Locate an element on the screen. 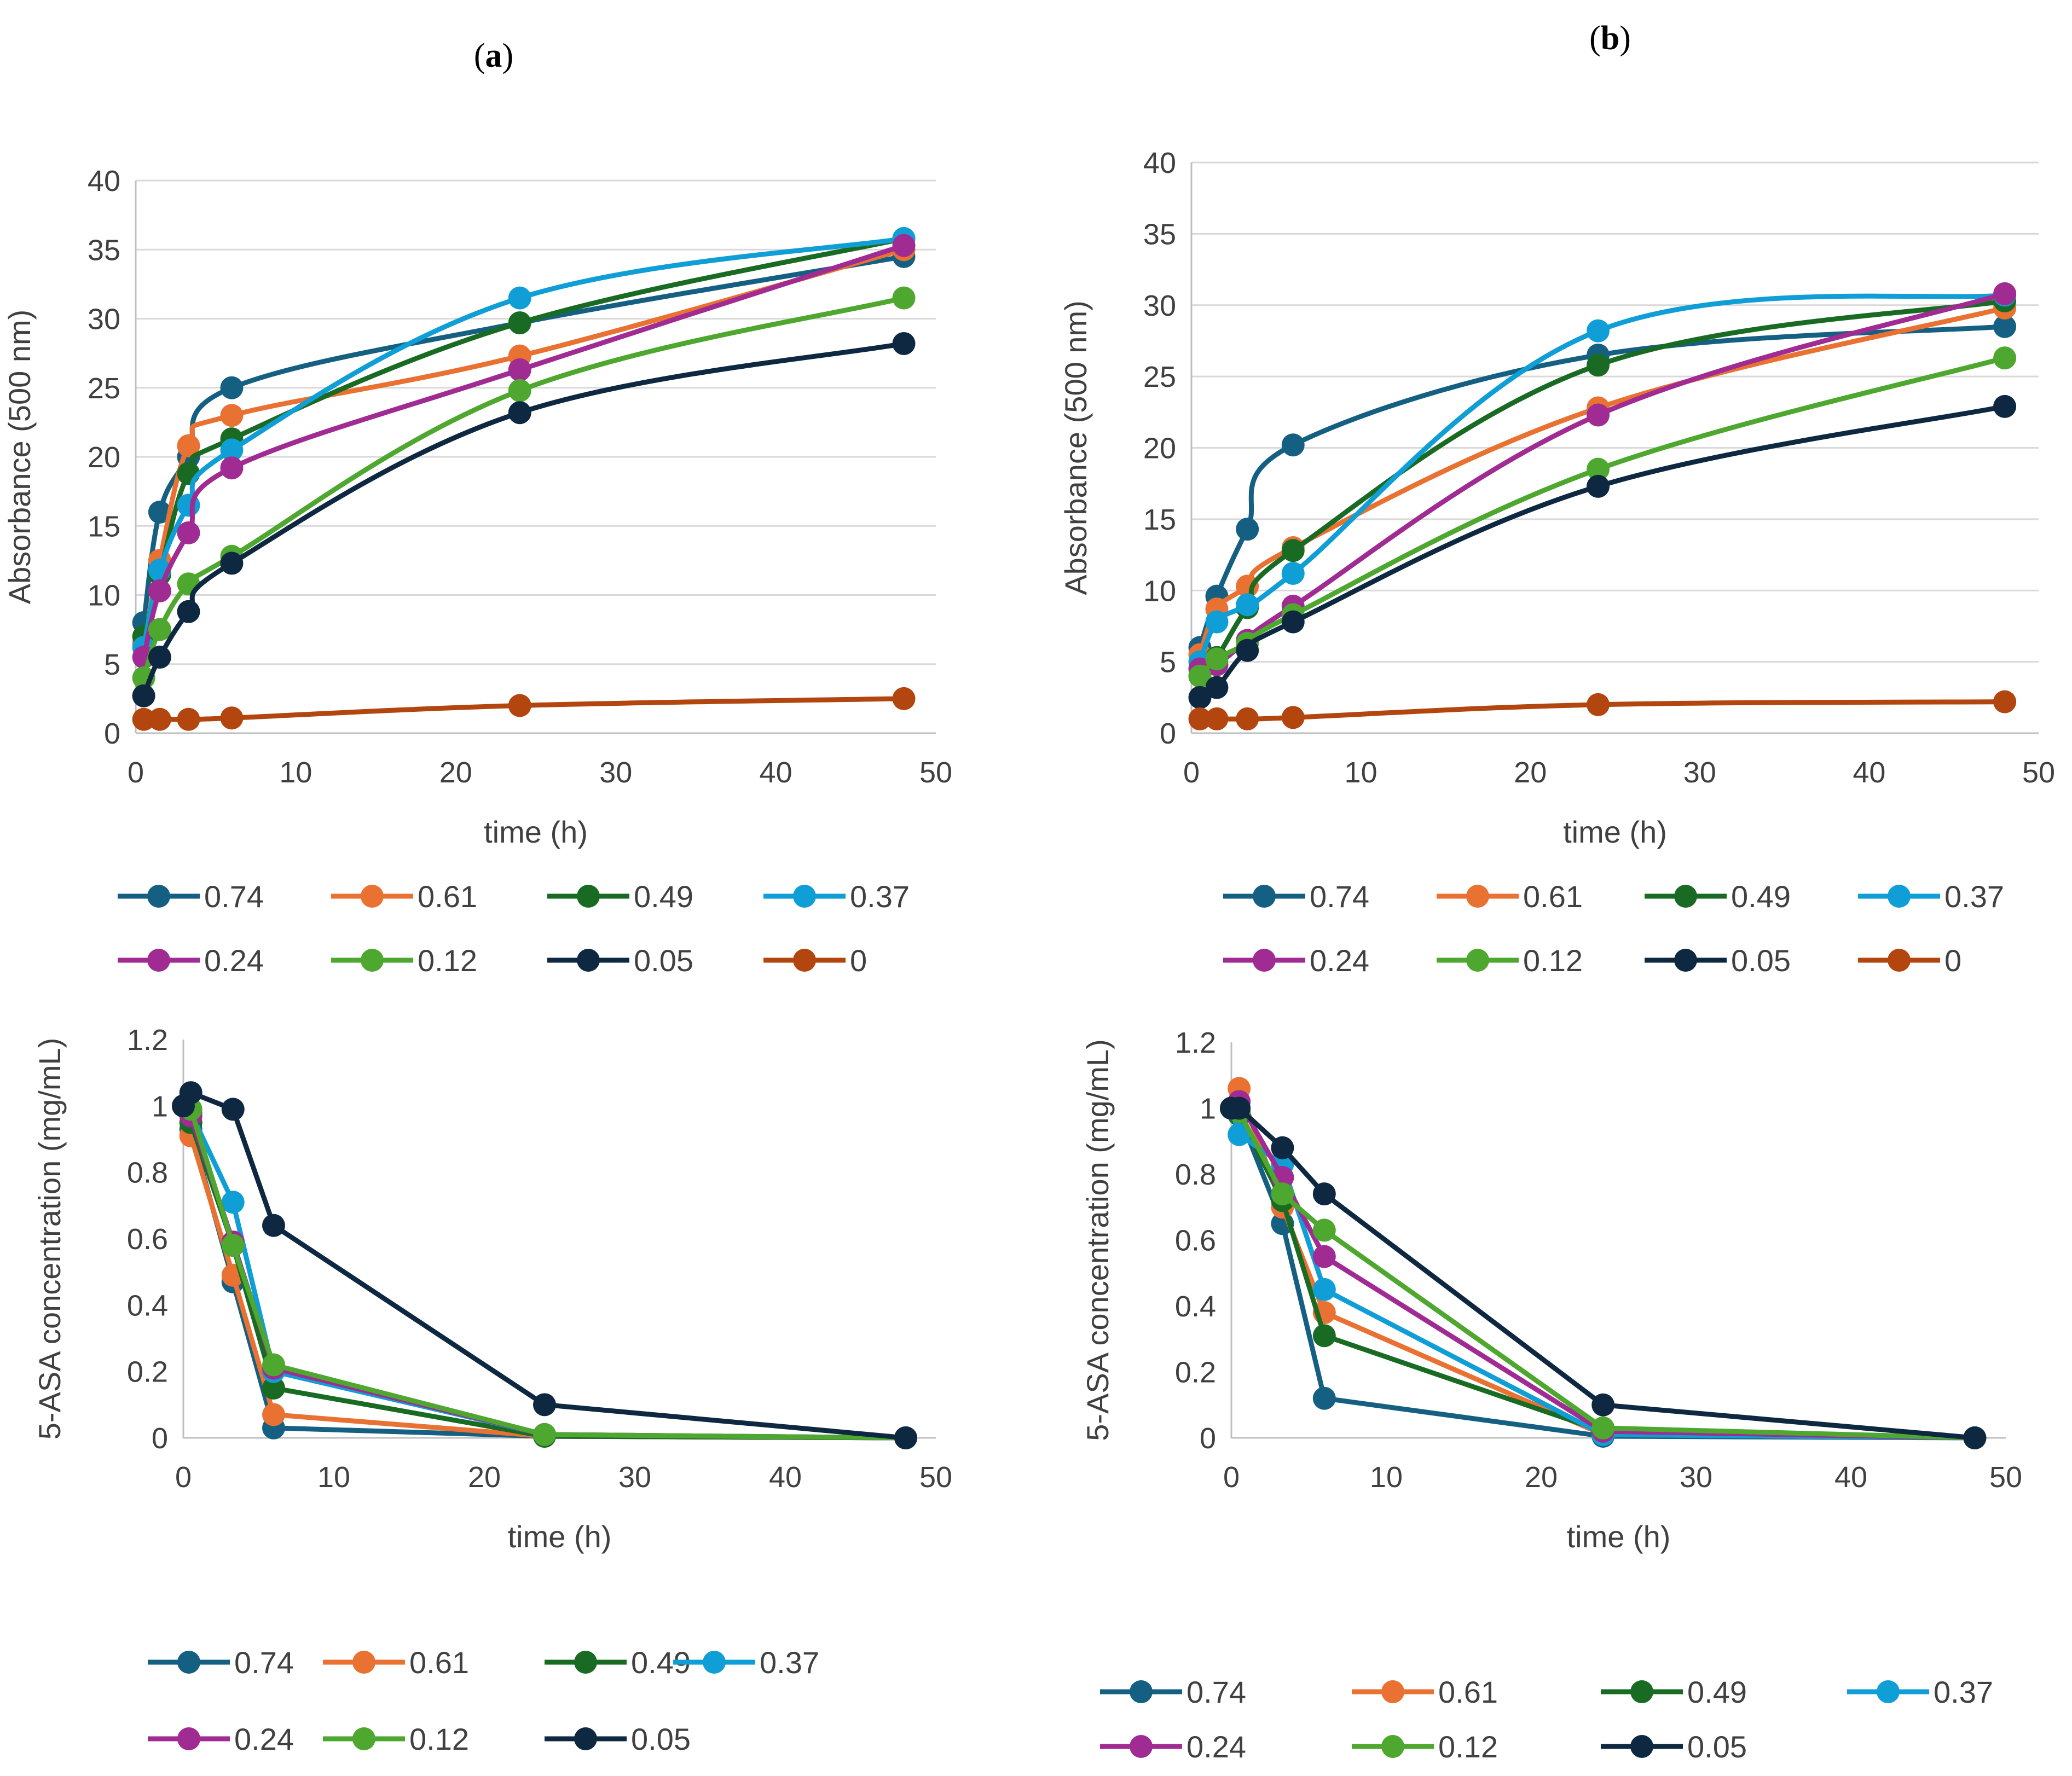 The image size is (2072, 1776). y-tick-label: 1 is located at coordinates (1208, 1109).